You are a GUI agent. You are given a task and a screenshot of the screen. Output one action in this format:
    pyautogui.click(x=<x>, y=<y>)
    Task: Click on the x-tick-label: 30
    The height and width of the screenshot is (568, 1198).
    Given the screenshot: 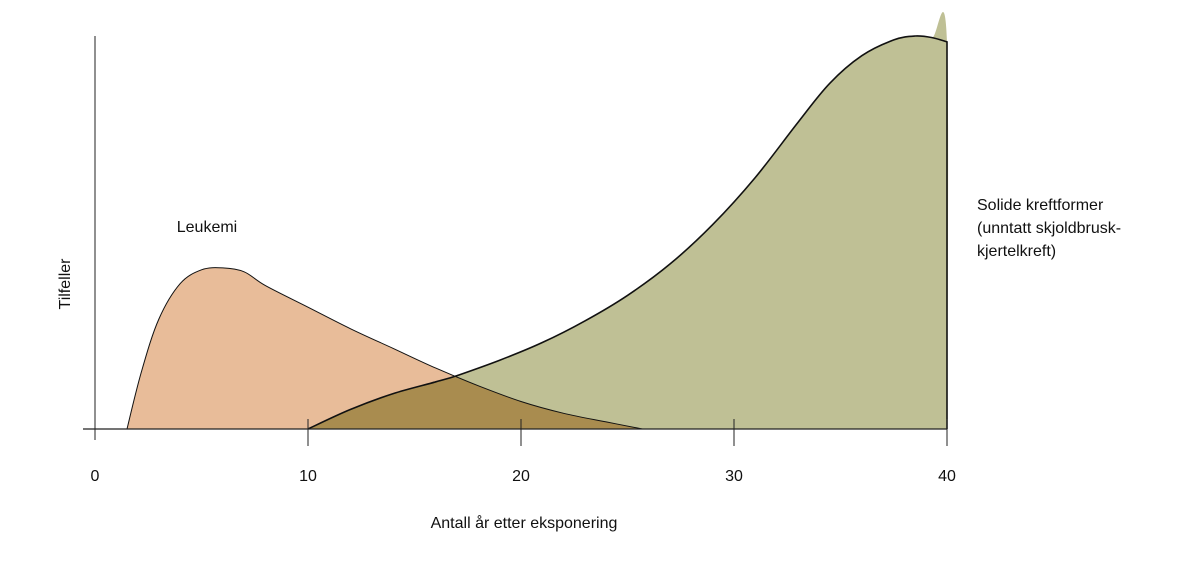 What is the action you would take?
    pyautogui.click(x=734, y=476)
    